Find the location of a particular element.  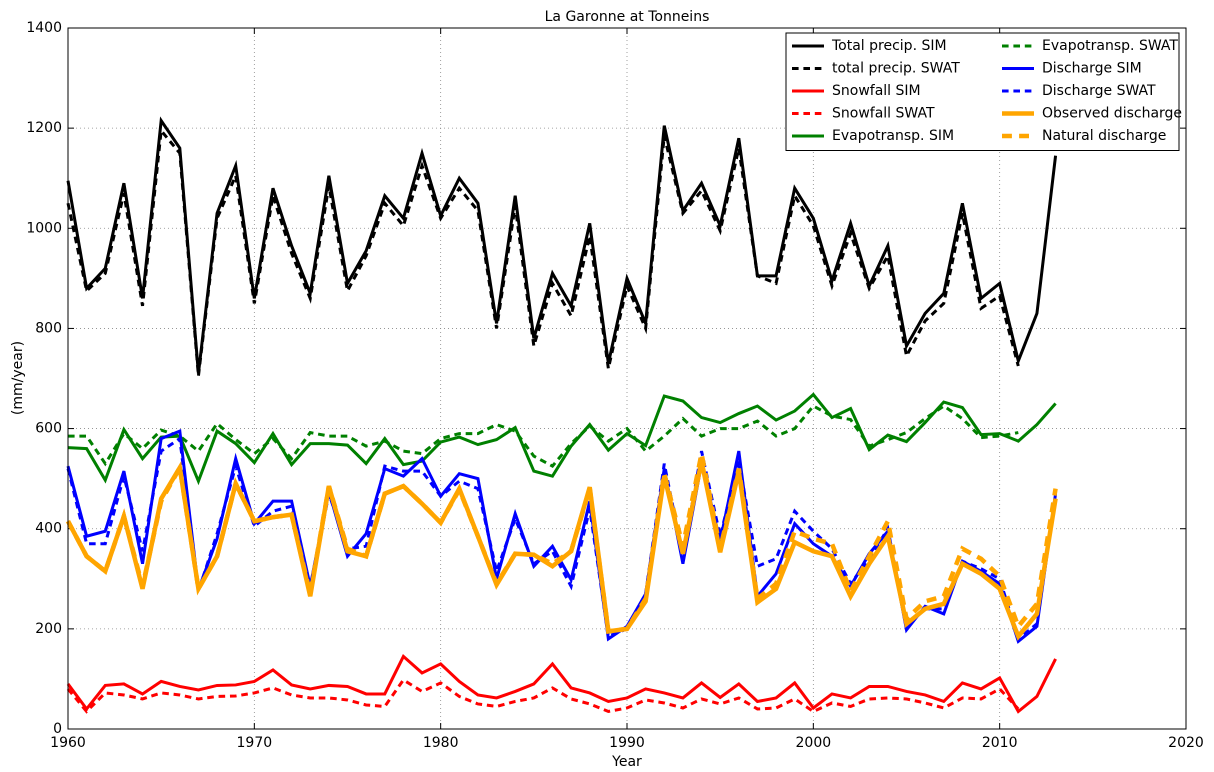

legend-label: Snowfall SIM is located at coordinates (876, 91).